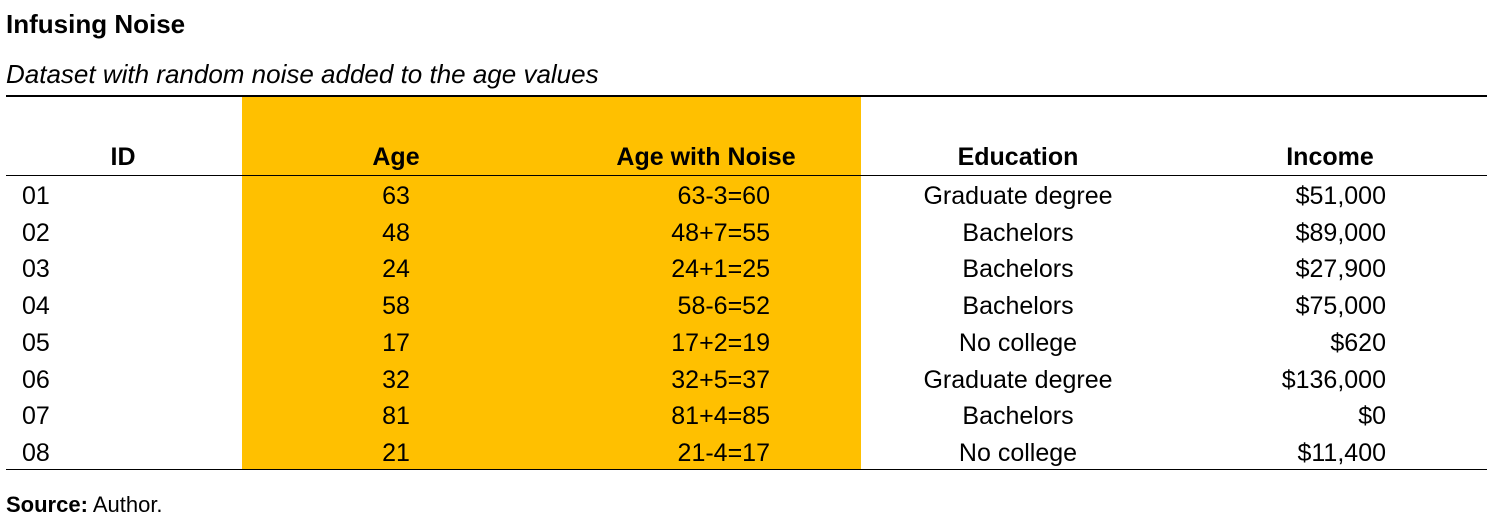 The image size is (1489, 519). Describe the element at coordinates (36, 416) in the screenshot. I see `cell-id: 07` at that location.